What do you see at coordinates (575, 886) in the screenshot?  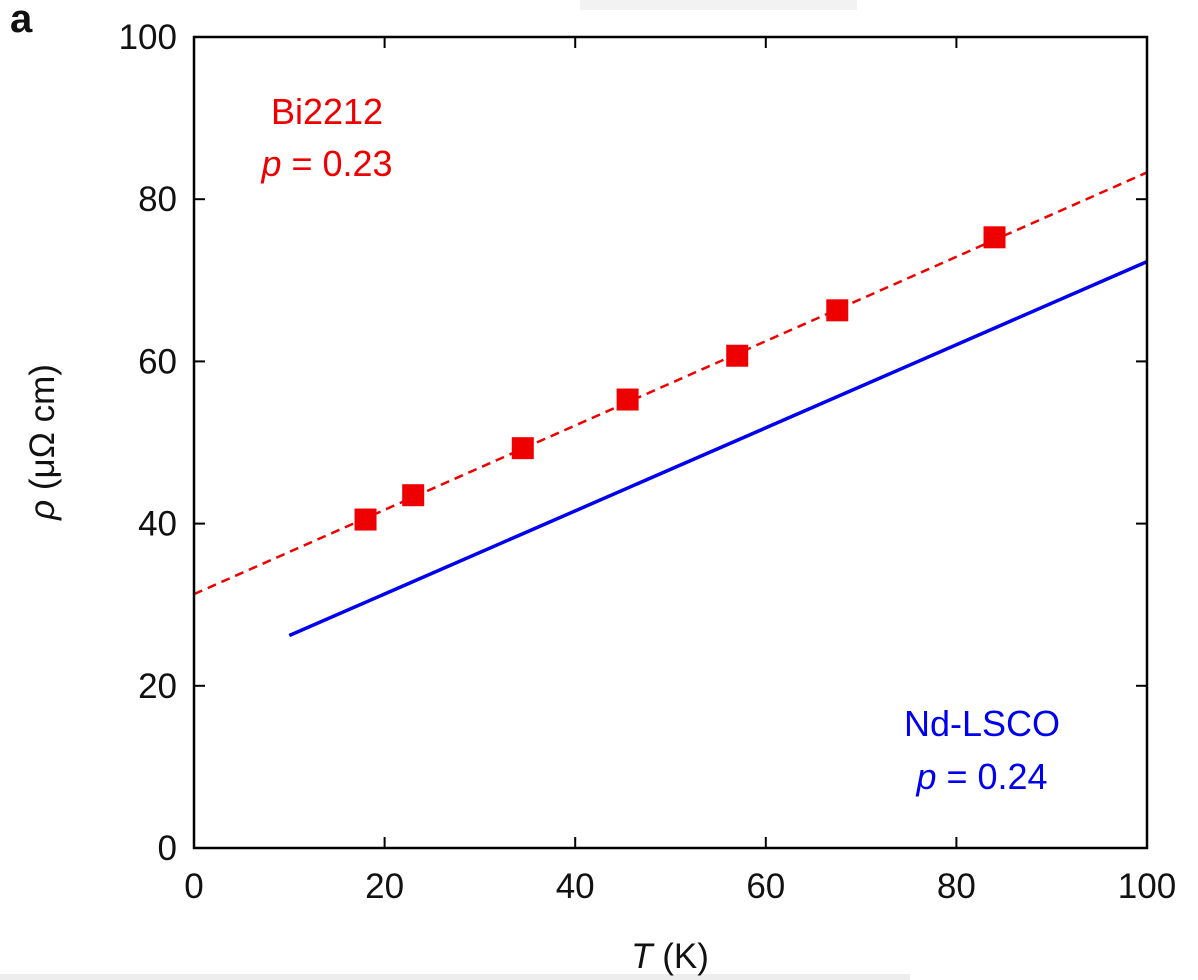 I see `x-tick-label: 40` at bounding box center [575, 886].